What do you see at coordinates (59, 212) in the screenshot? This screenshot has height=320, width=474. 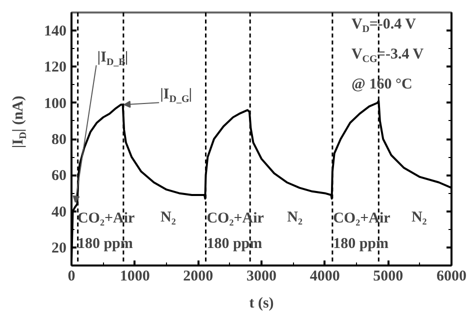 I see `y-tick-label: 40` at bounding box center [59, 212].